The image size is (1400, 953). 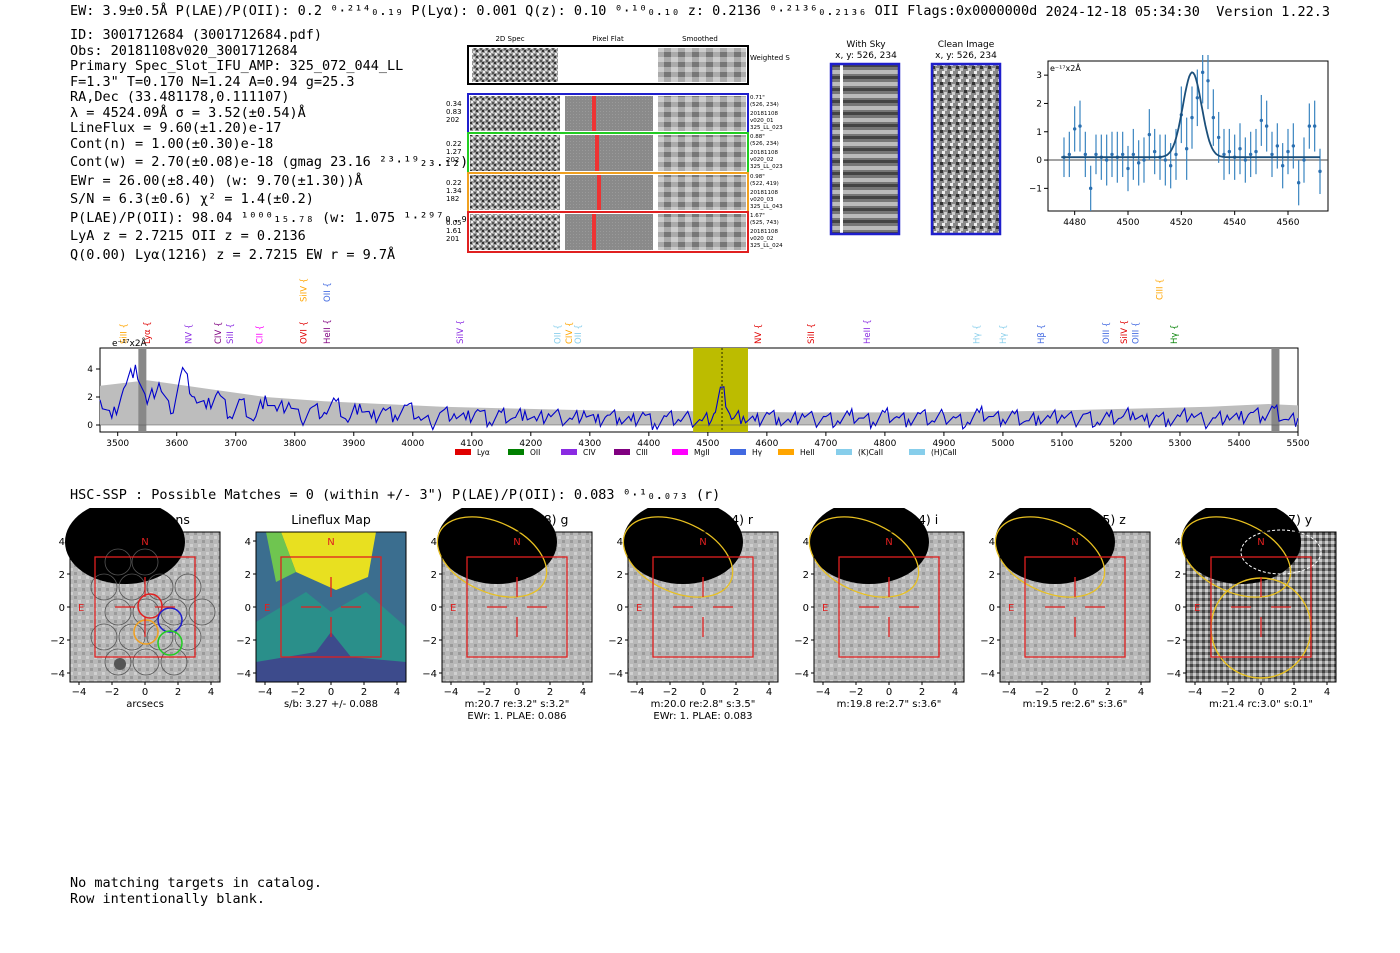 What do you see at coordinates (168, 898) in the screenshot?
I see `footer-line: Row intentionally blank.` at bounding box center [168, 898].